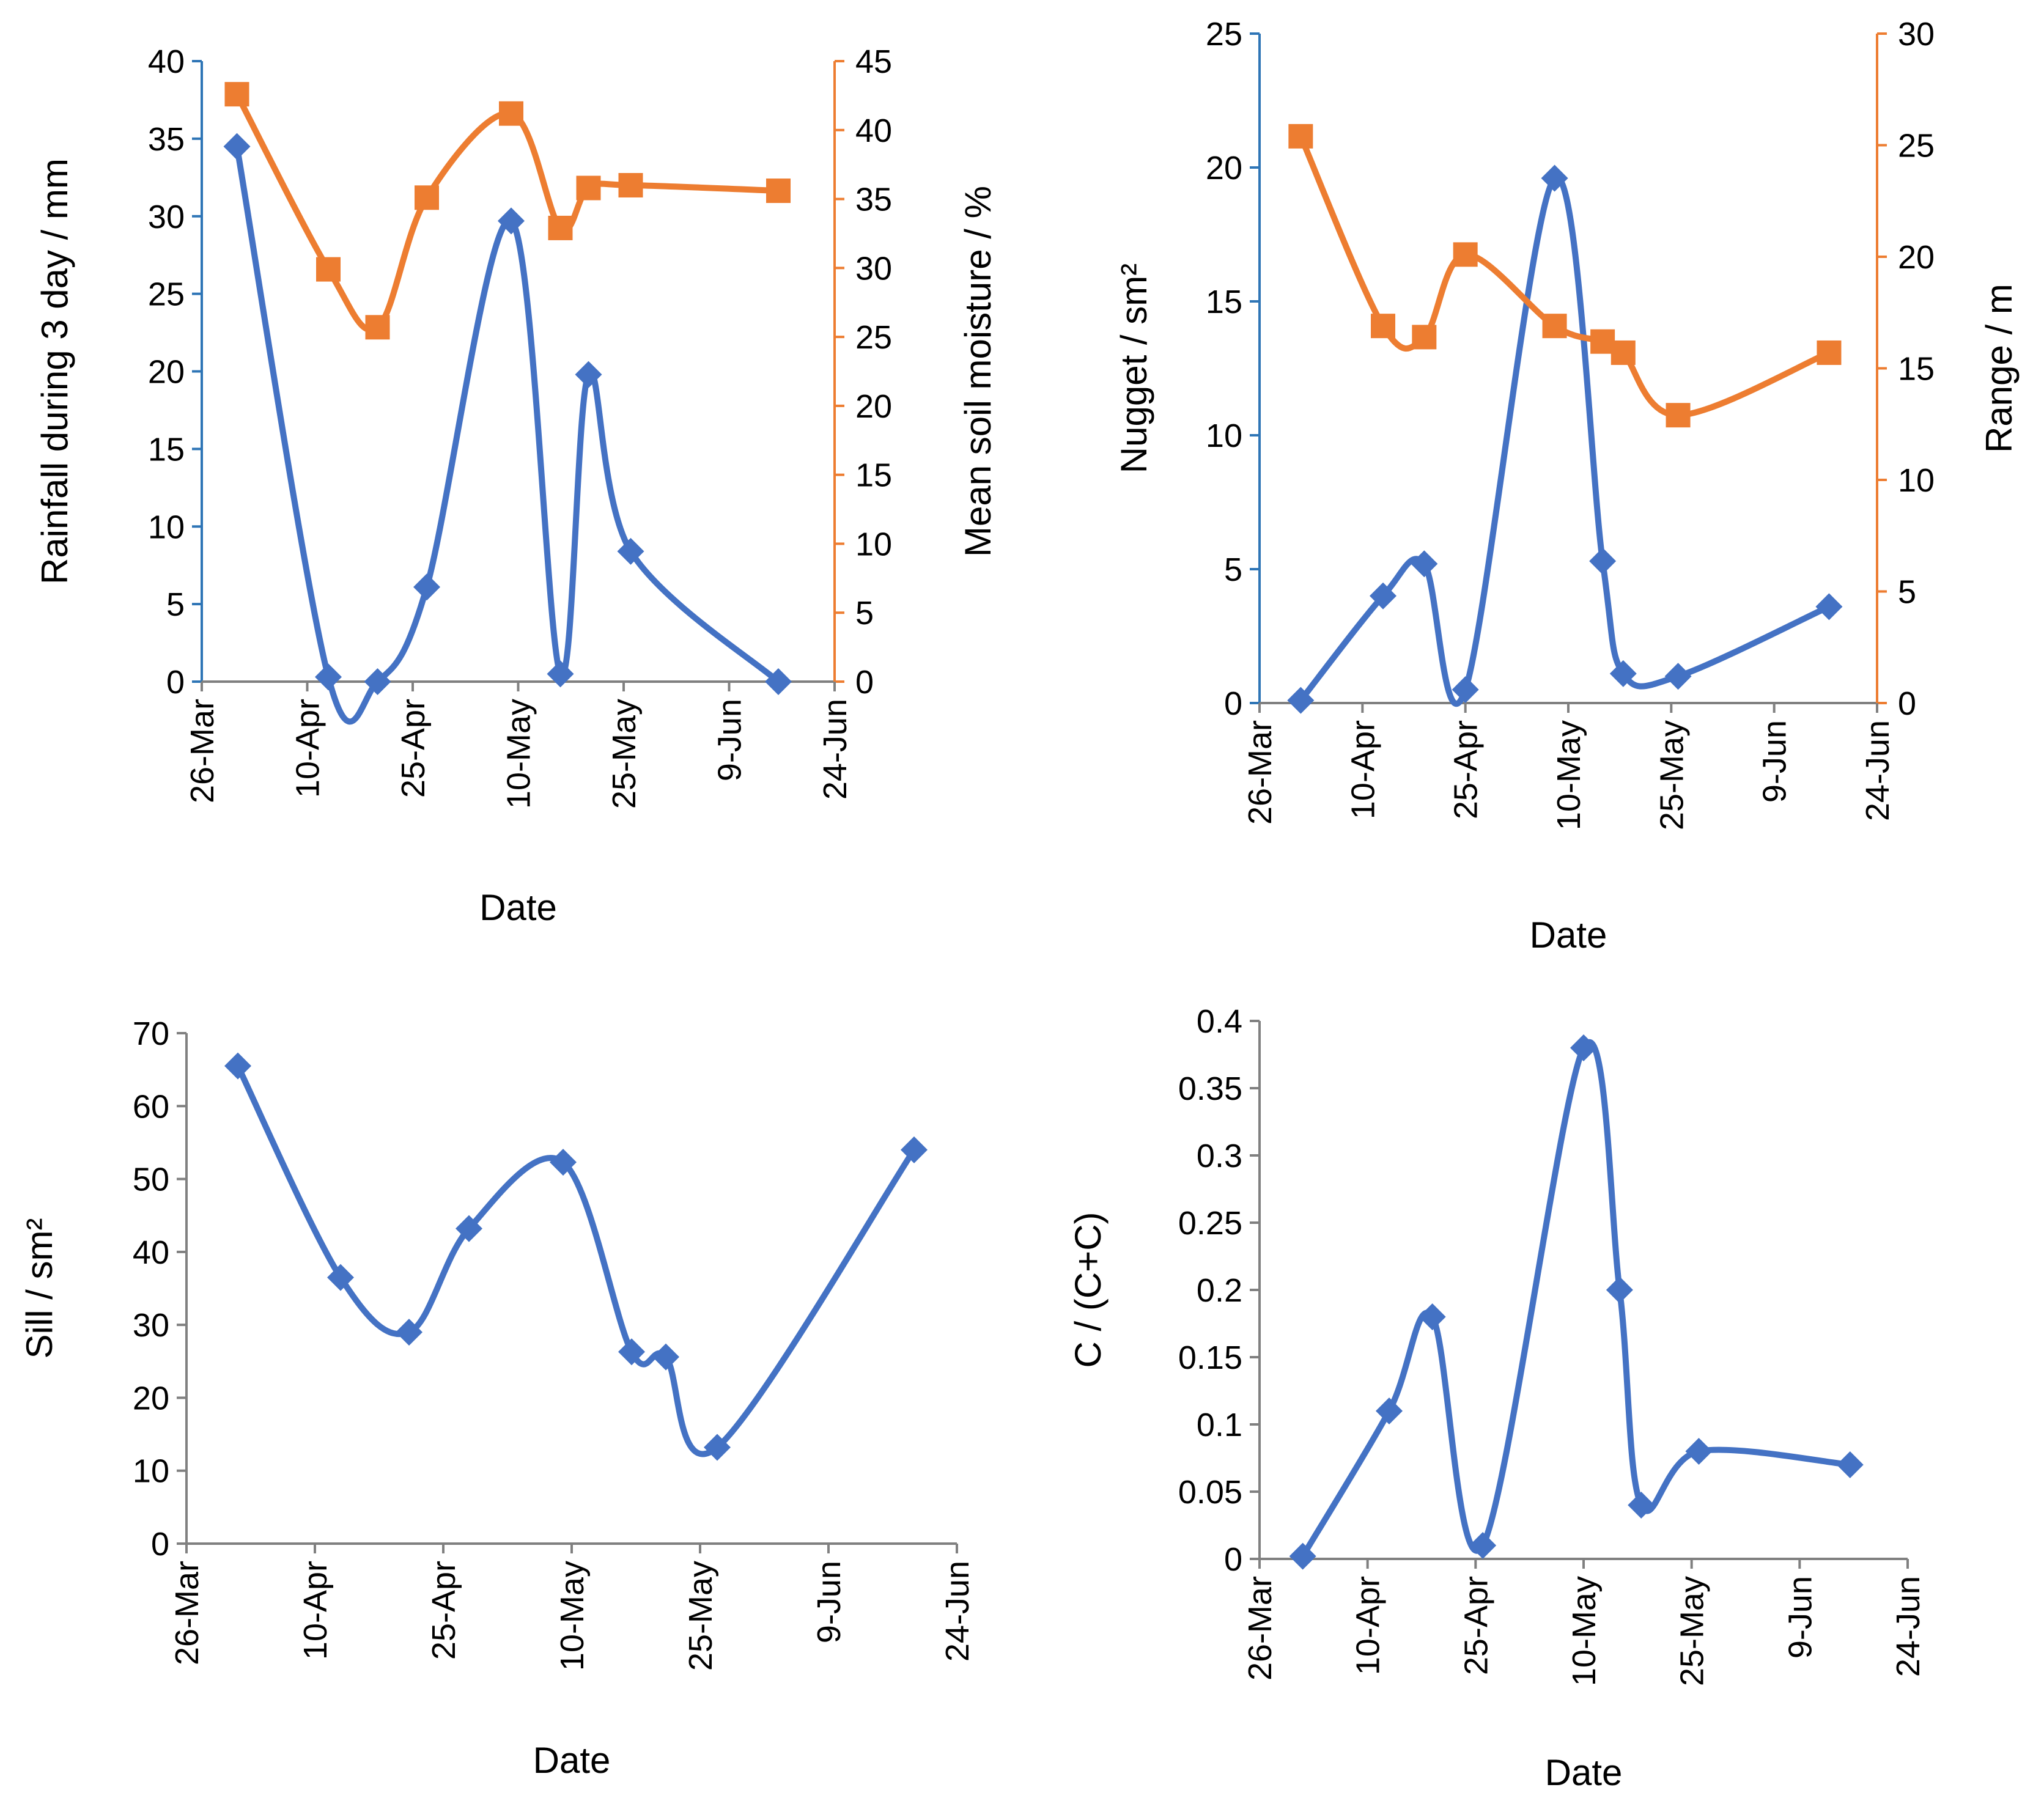 The width and height of the screenshot is (2044, 1801). Describe the element at coordinates (151, 1180) in the screenshot. I see `y-tick-label: 50` at that location.